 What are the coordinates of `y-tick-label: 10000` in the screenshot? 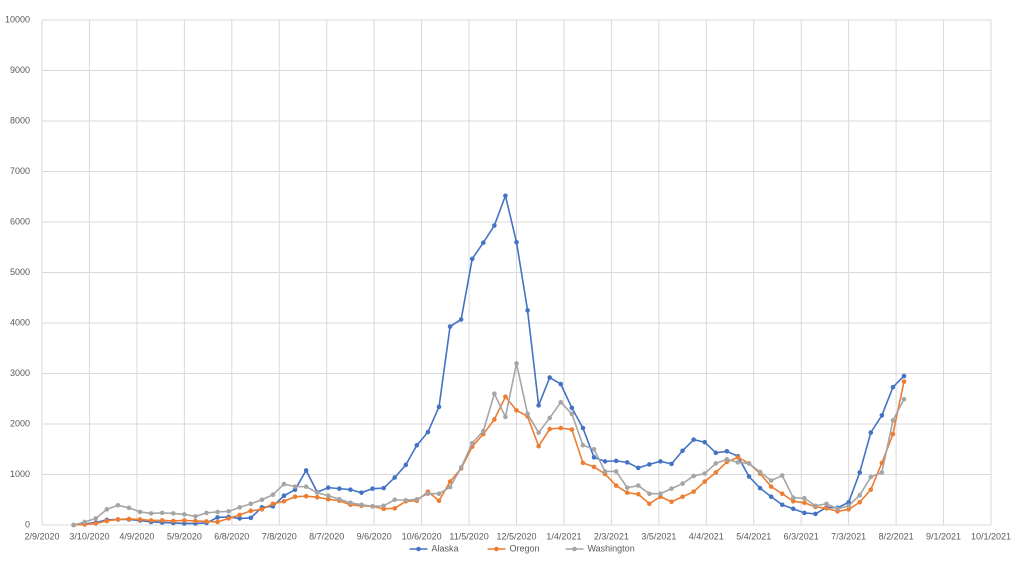 It's located at (17, 19).